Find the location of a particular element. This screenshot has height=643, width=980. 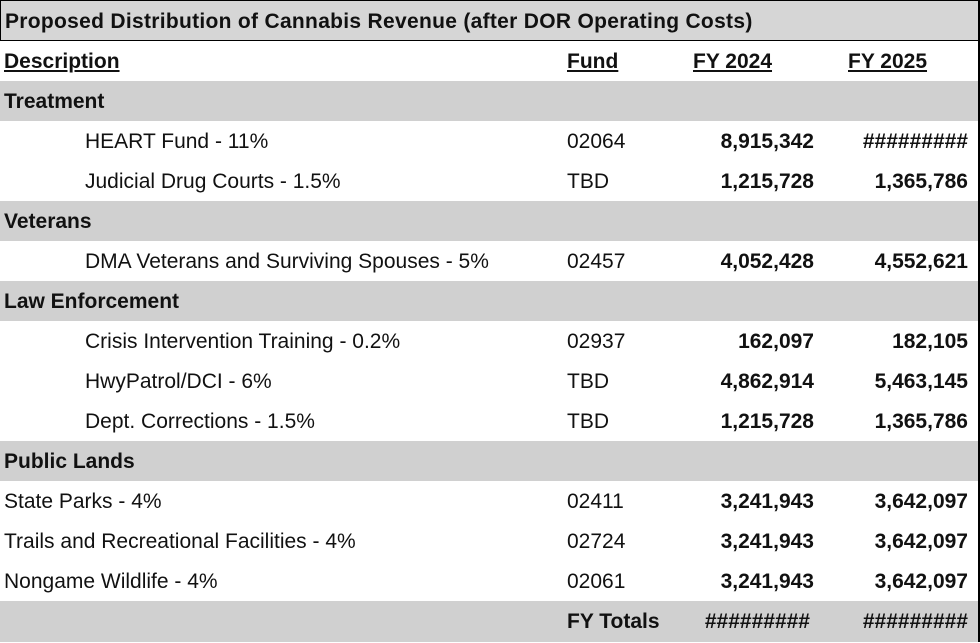

data-row: State Parks - 4% 02411 3,241,943 3,642,097 is located at coordinates (489, 501).